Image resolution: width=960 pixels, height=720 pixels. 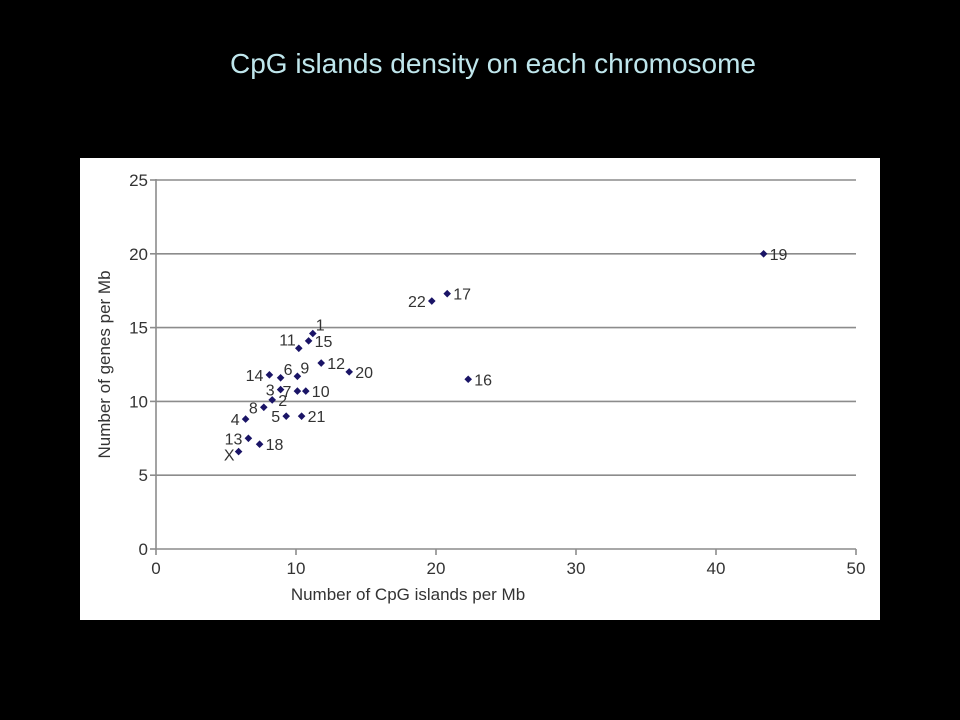 I want to click on x-tick-label: 20, so click(x=436, y=568).